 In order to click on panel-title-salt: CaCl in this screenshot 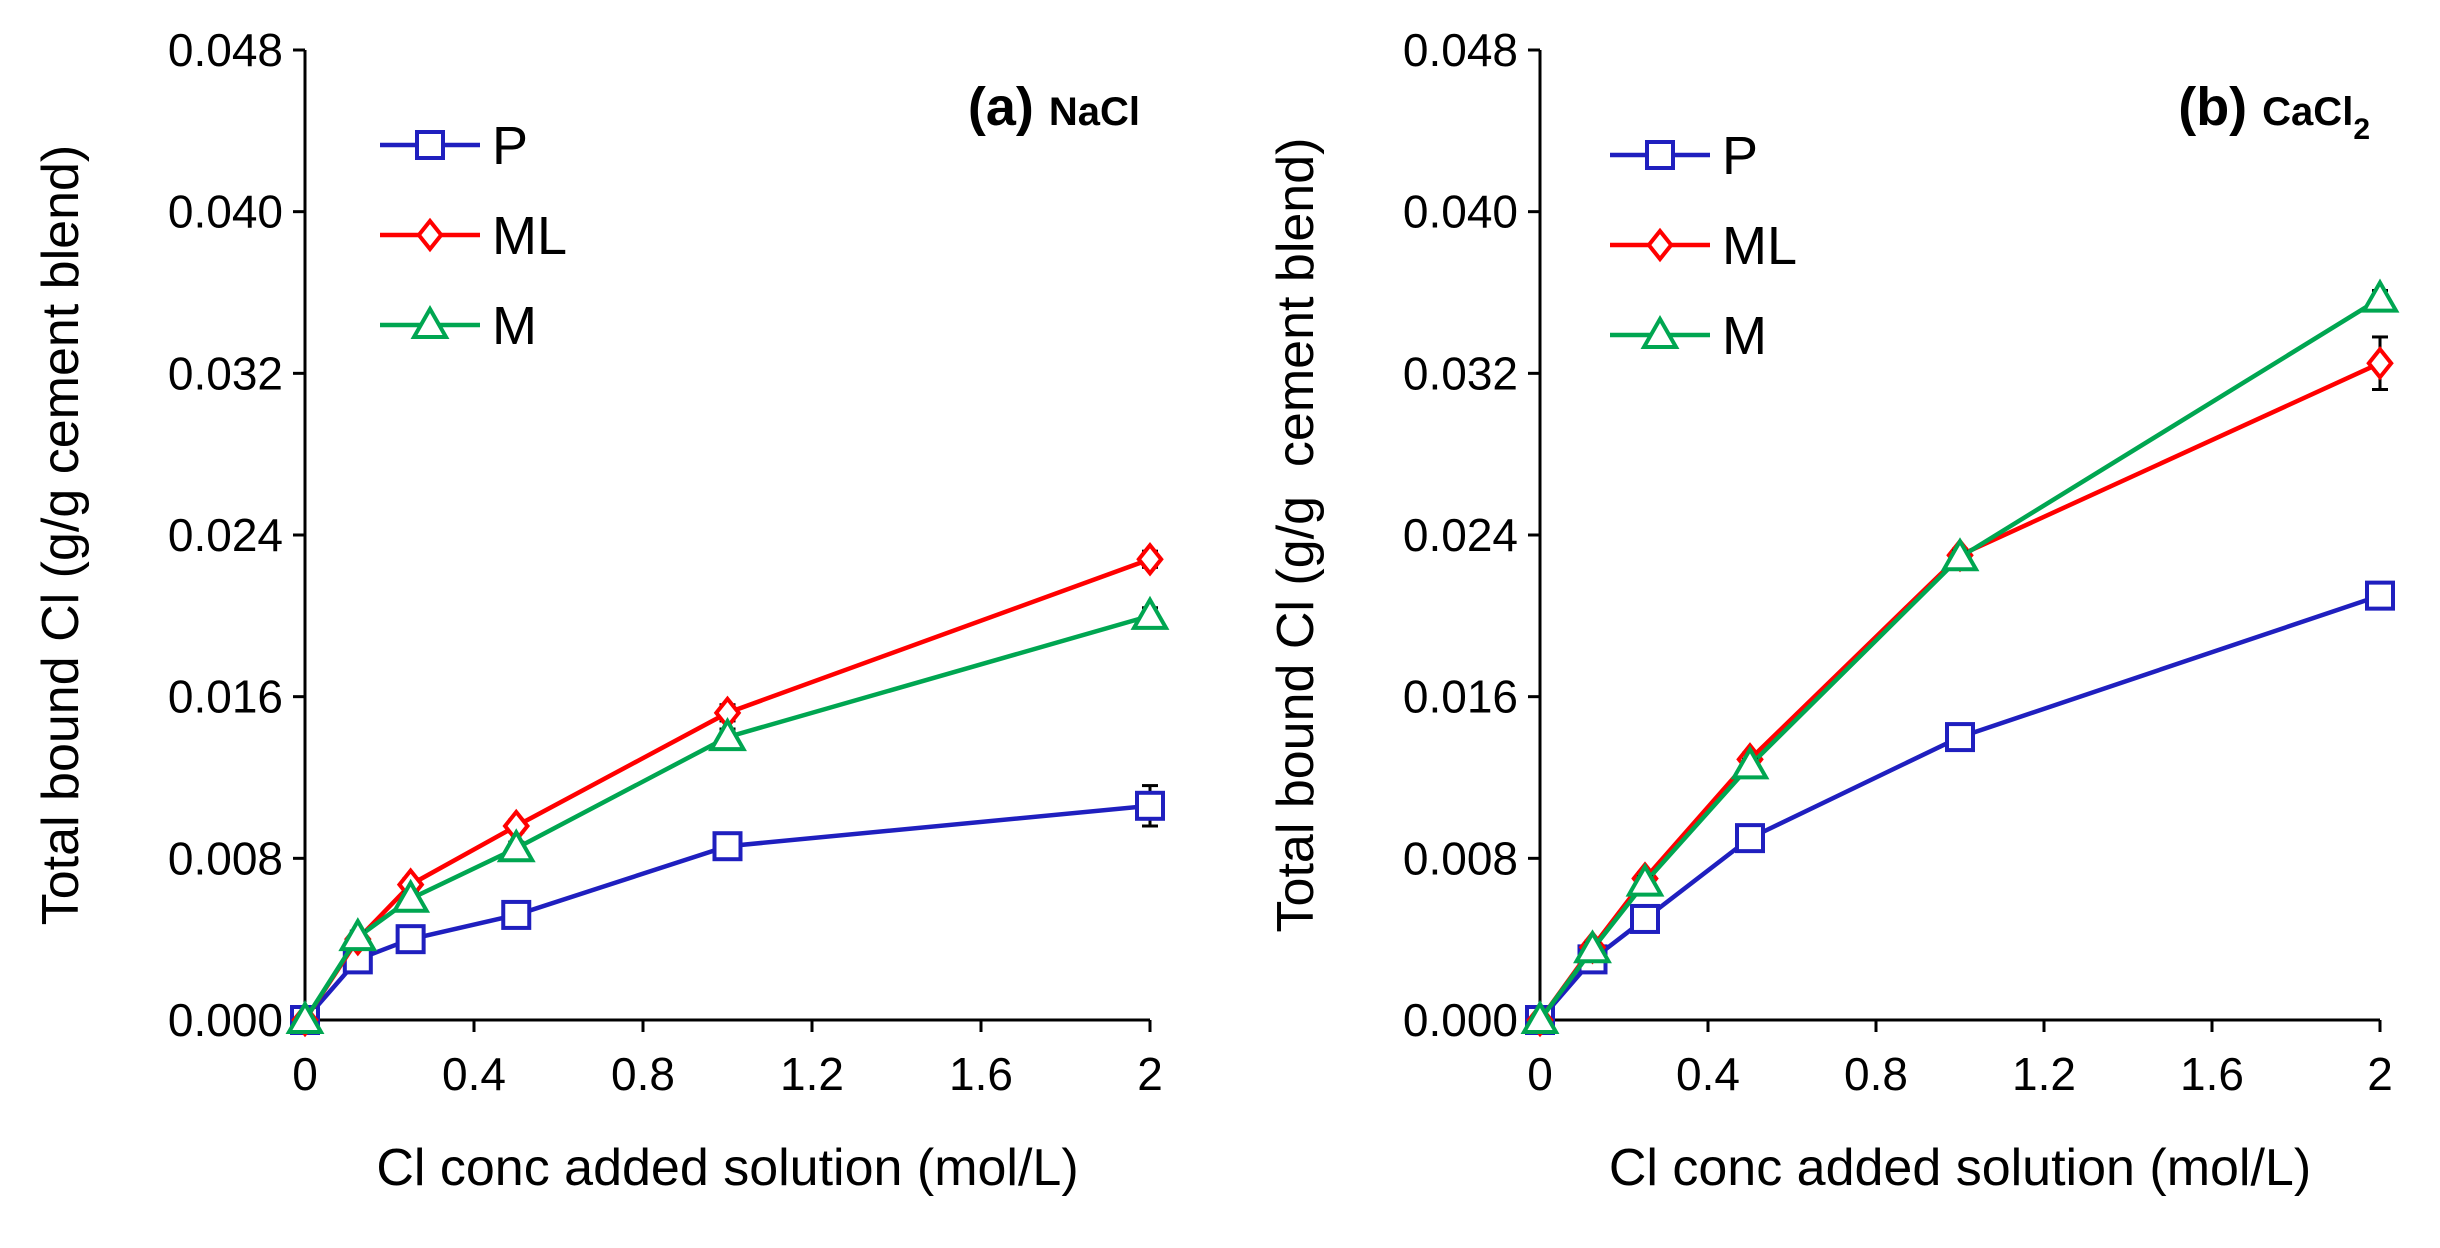, I will do `click(2307, 112)`.